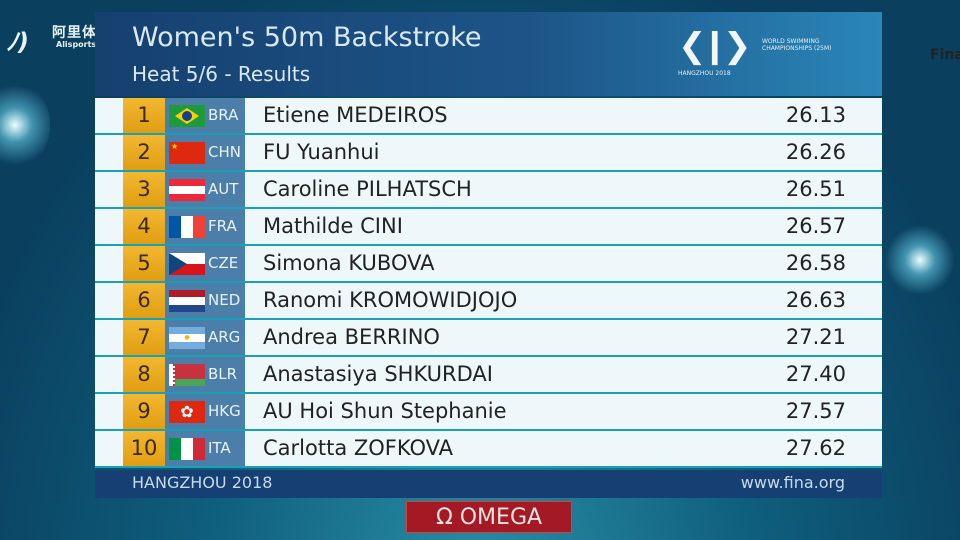 This screenshot has width=960, height=540. What do you see at coordinates (488, 153) in the screenshot?
I see `result-row: 2 ★ CHN FU Yuanhui 26.26` at bounding box center [488, 153].